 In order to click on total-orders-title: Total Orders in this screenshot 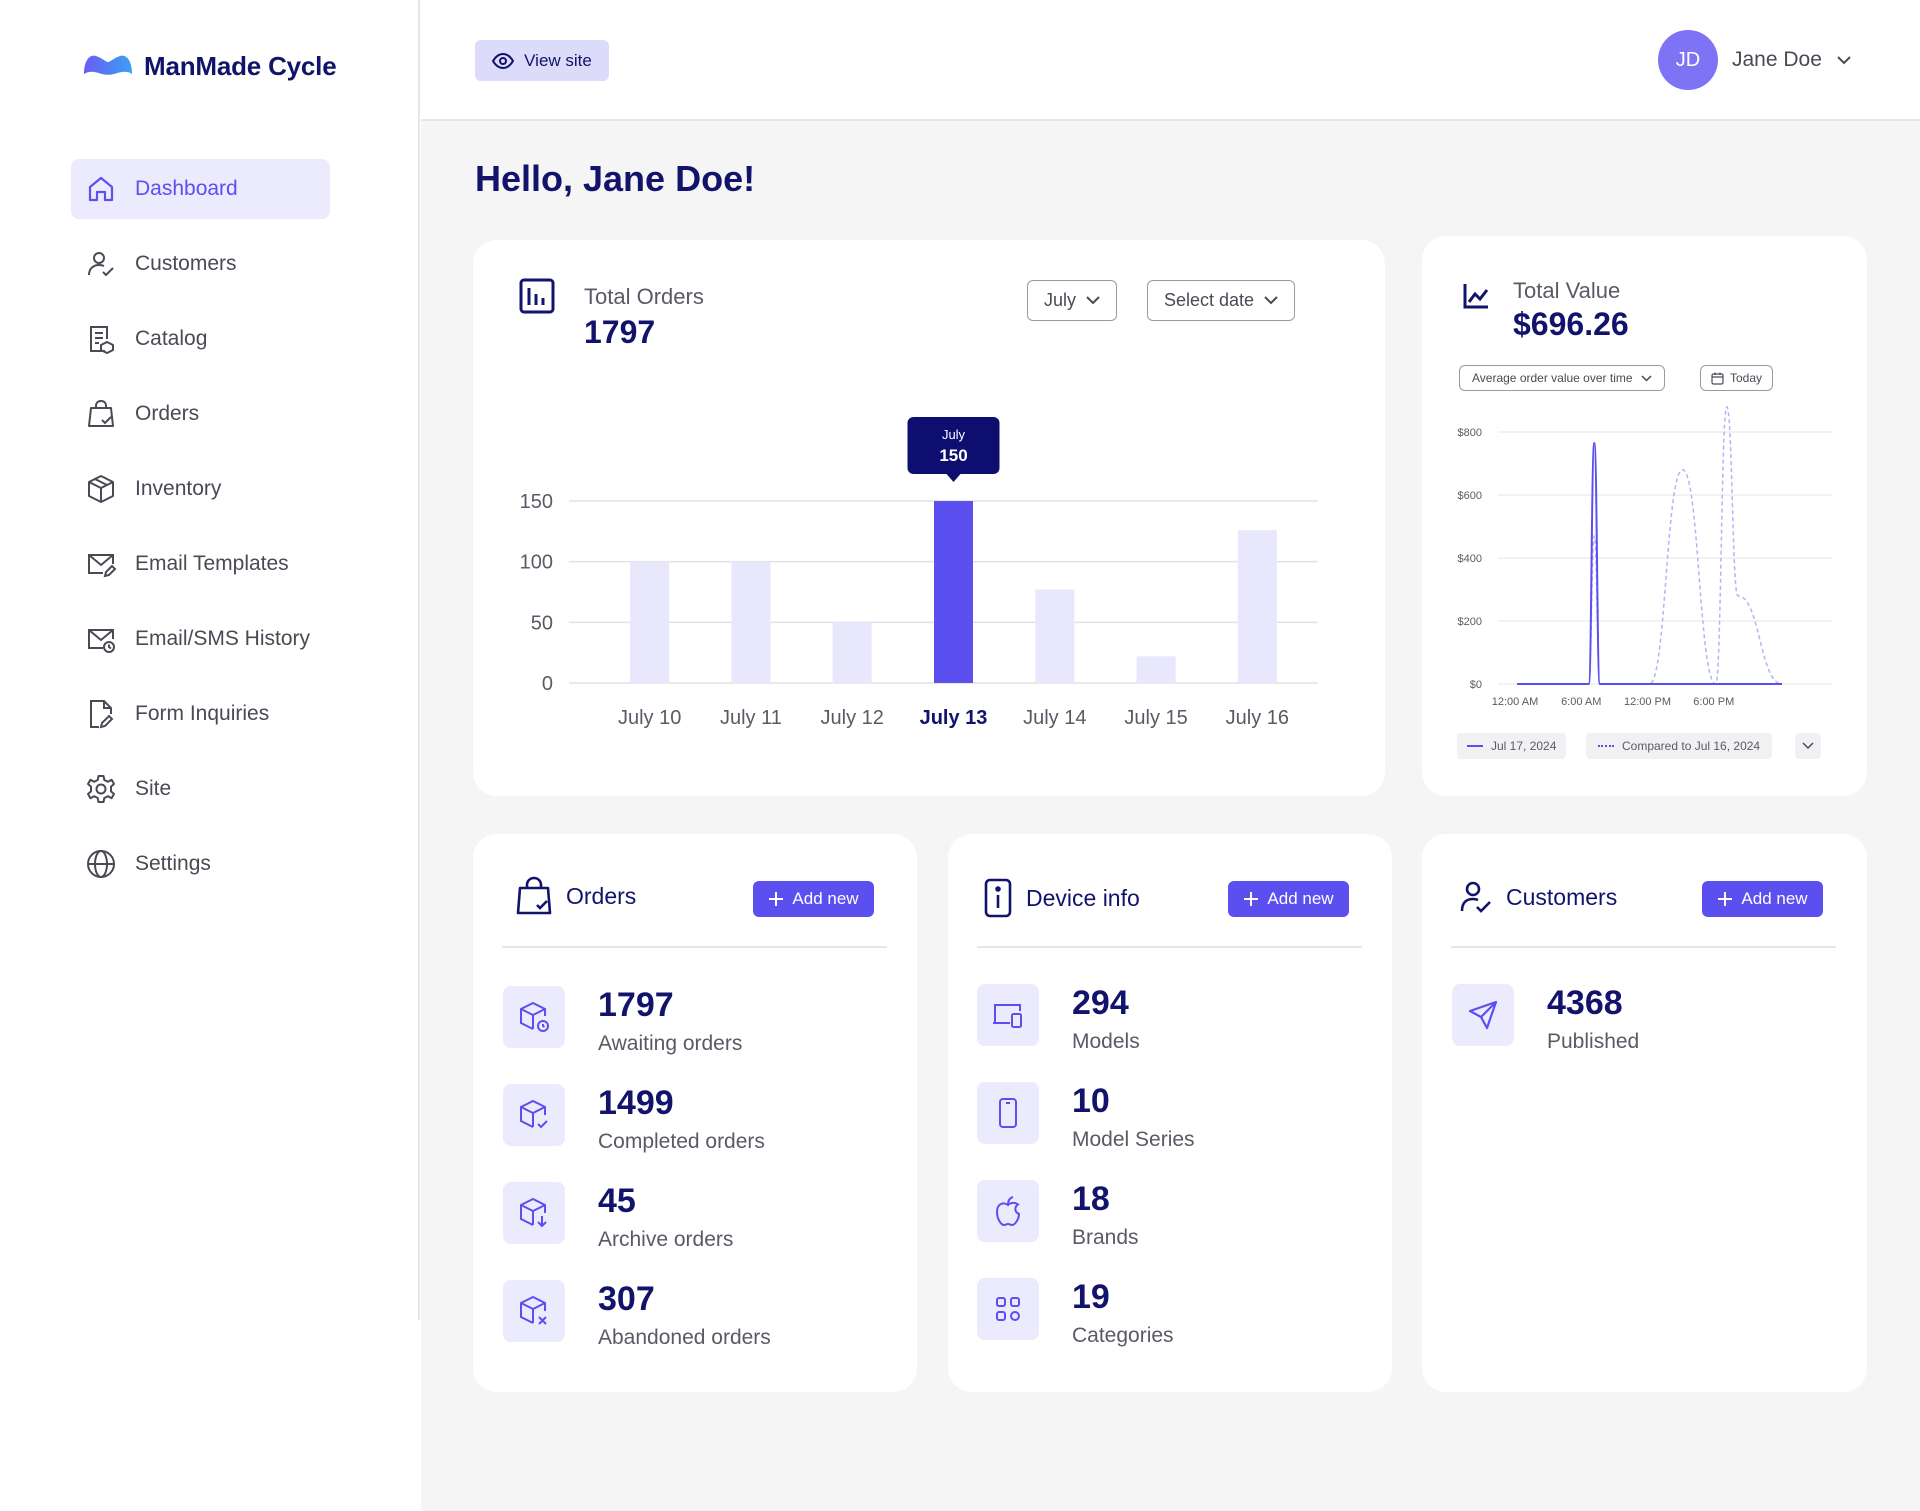, I will do `click(644, 296)`.